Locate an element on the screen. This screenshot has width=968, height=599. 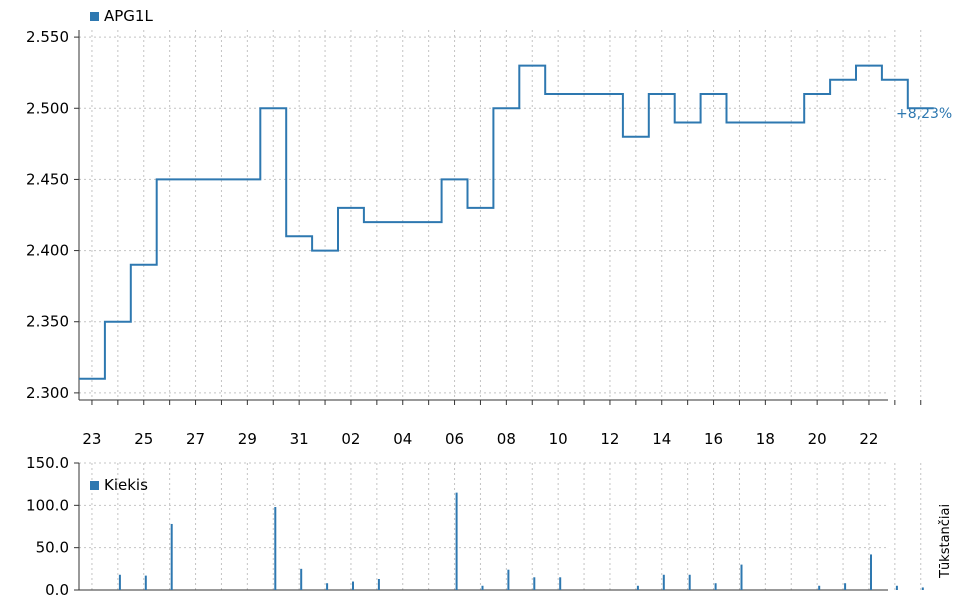
price-x-tick-label: 31 is located at coordinates (299, 439).